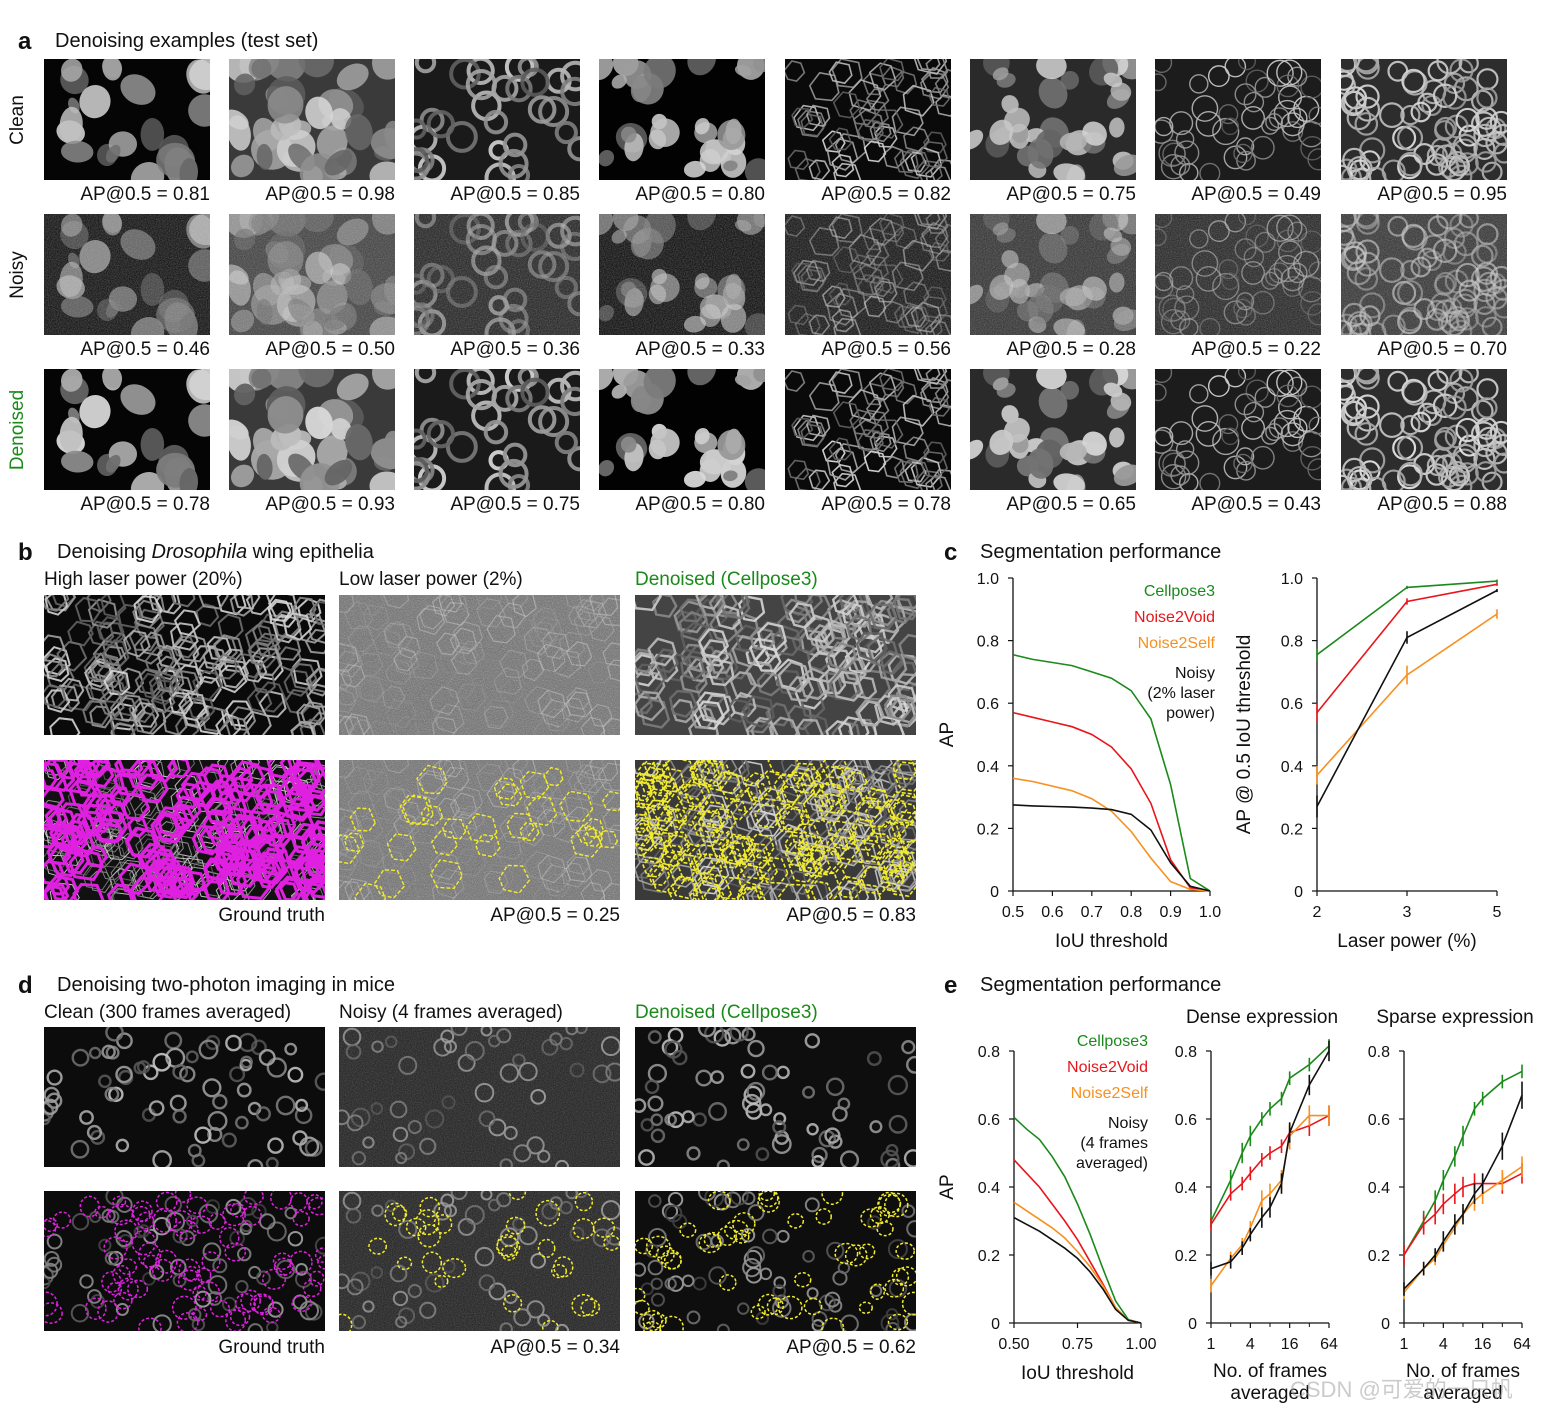  I want to click on y-tick-label-c-left: 0, so click(994, 892).